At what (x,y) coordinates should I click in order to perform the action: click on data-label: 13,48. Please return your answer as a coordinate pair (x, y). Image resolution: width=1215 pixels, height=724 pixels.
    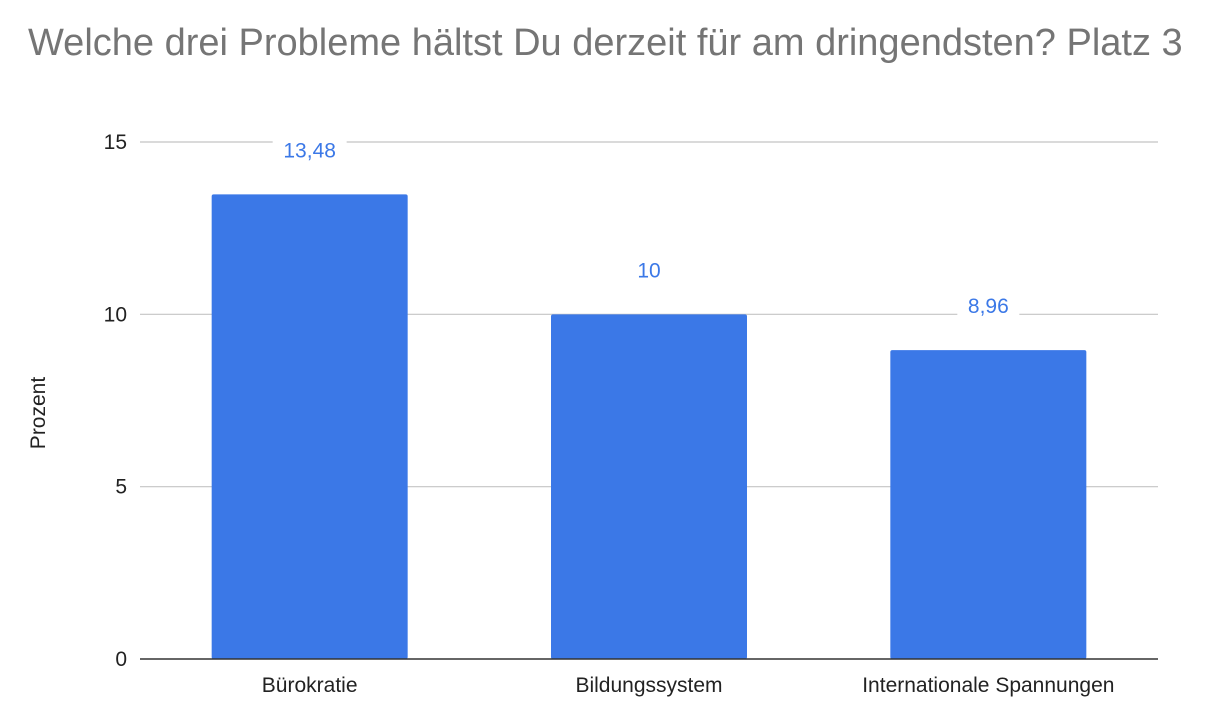
    Looking at the image, I should click on (309, 150).